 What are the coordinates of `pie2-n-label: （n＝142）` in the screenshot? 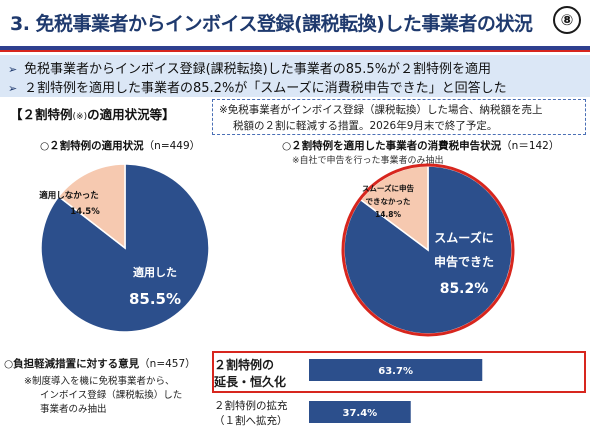 It's located at (530, 146).